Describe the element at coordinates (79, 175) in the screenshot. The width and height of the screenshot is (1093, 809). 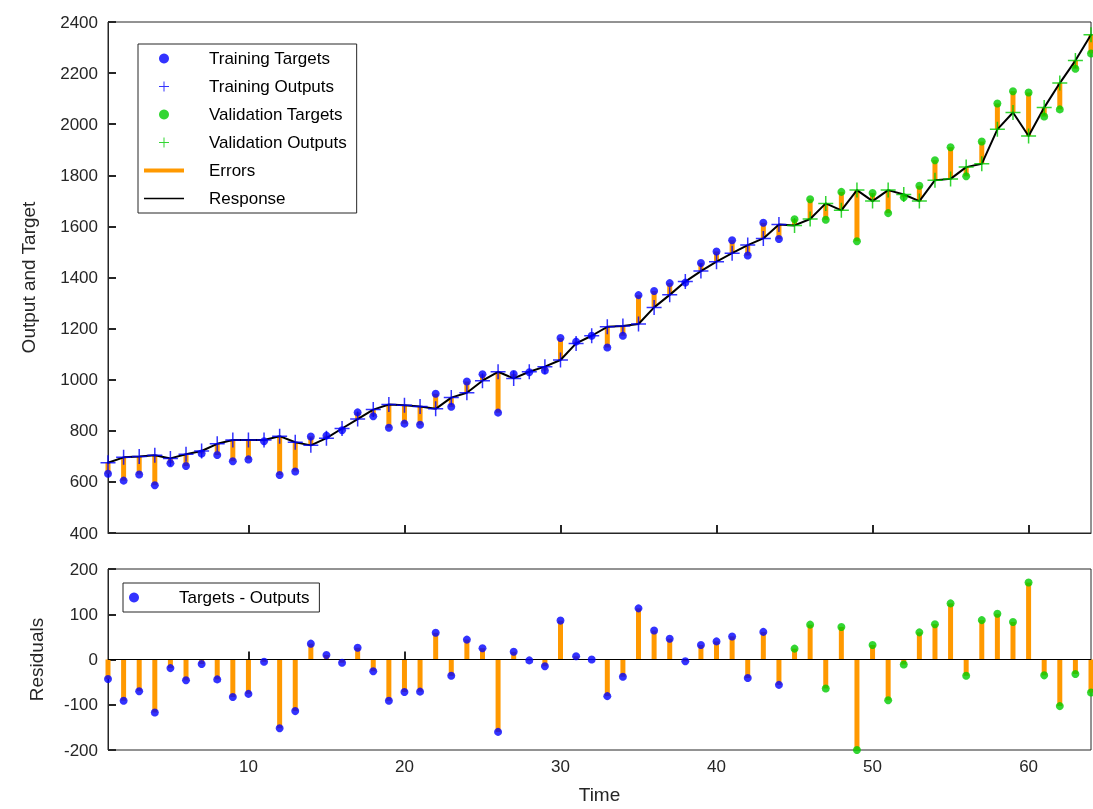
I see `y-tick-label: 1800` at that location.